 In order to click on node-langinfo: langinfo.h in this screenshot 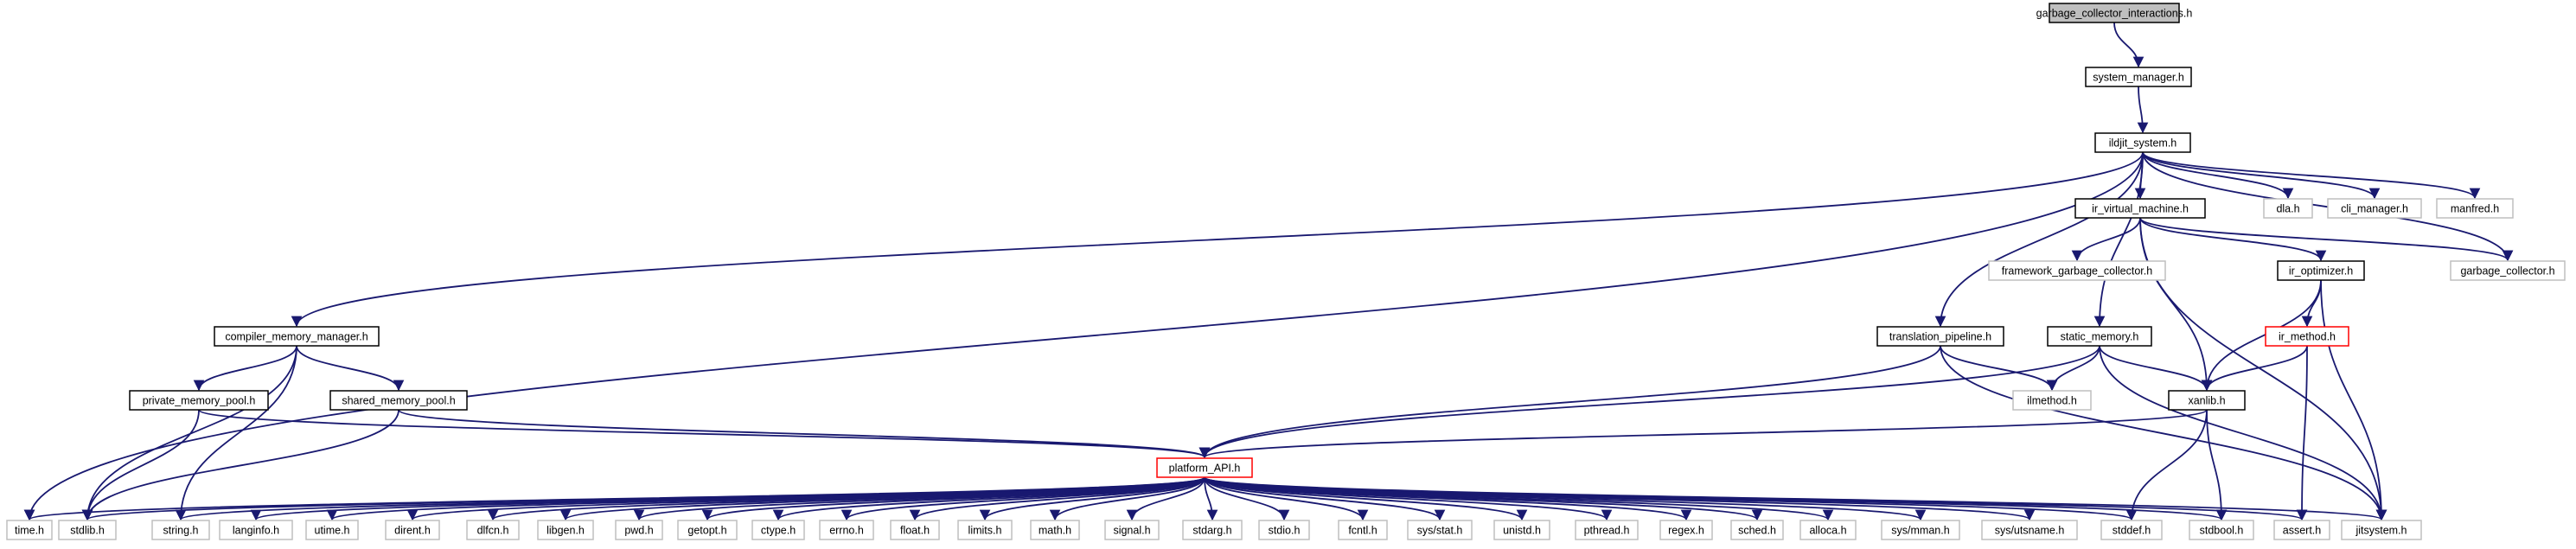, I will do `click(256, 530)`.